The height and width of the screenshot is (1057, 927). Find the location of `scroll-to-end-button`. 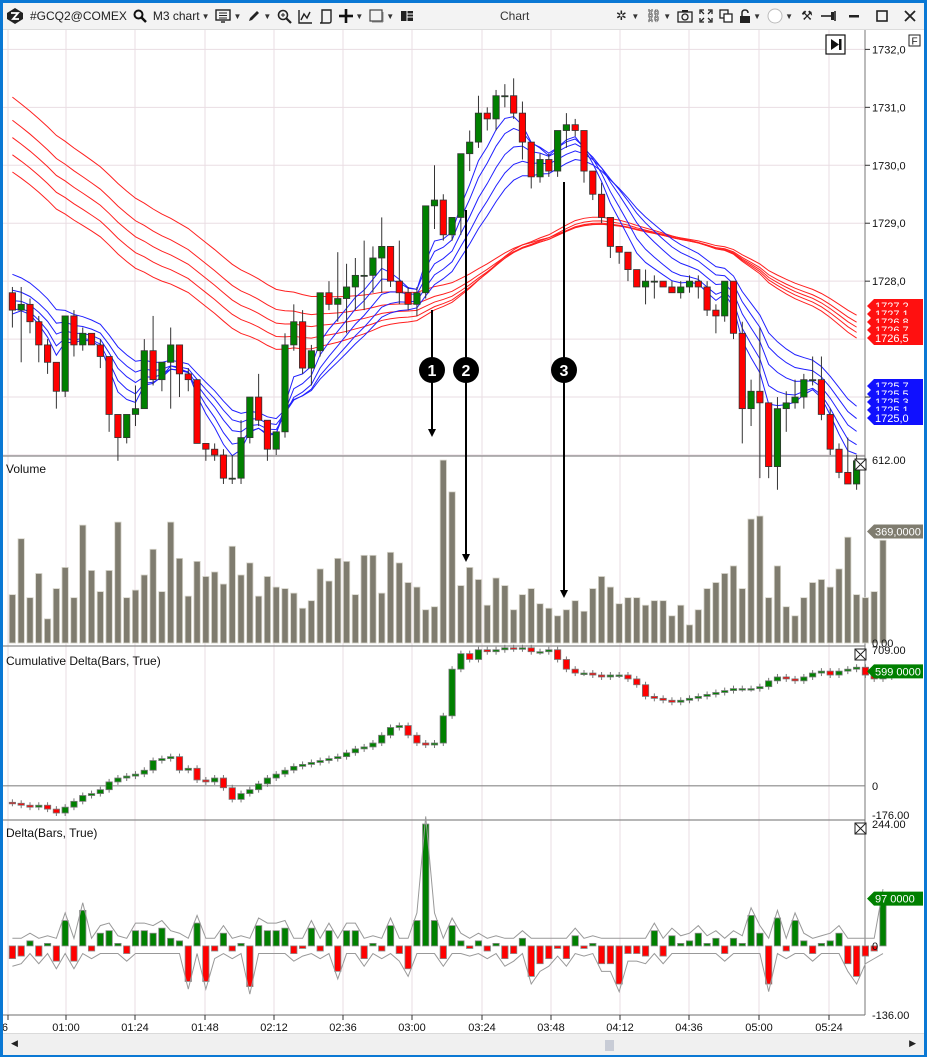

scroll-to-end-button is located at coordinates (835, 44).